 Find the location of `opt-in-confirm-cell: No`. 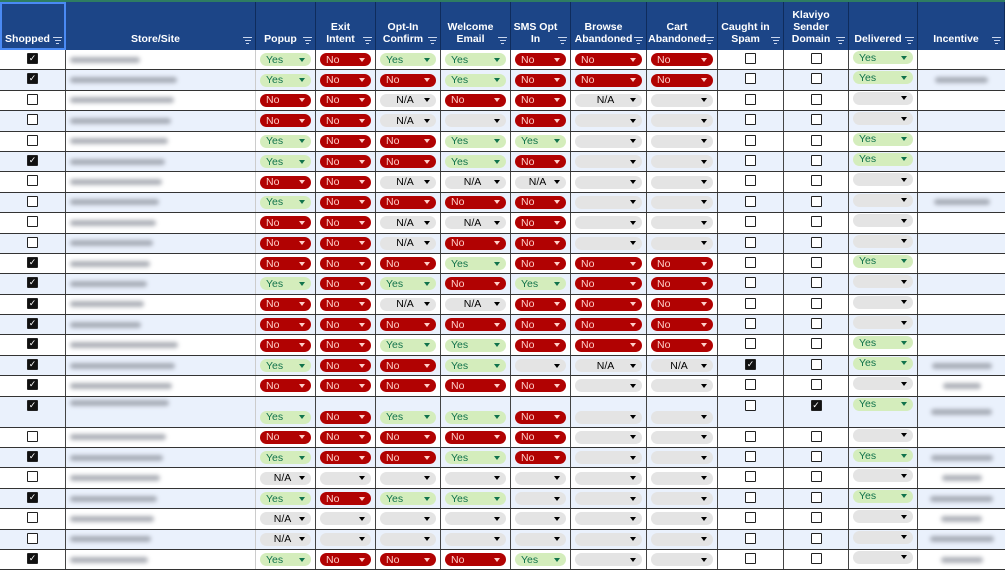

opt-in-confirm-cell: No is located at coordinates (408, 325).